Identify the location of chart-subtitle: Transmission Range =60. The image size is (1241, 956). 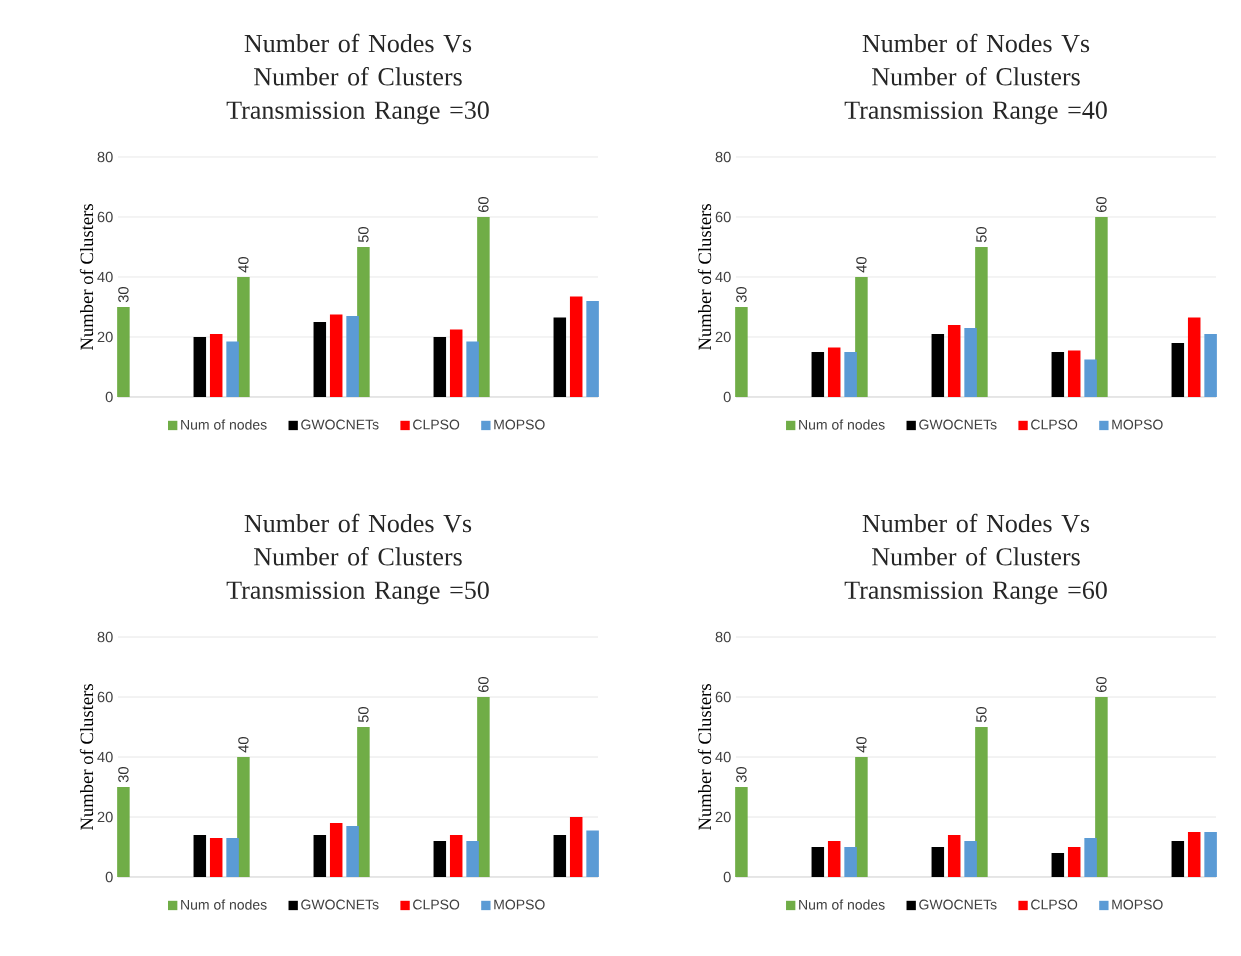
(975, 593).